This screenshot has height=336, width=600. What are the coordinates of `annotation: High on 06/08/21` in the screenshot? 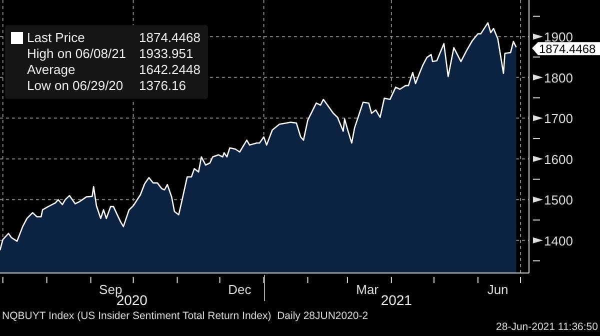 It's located at (77, 54).